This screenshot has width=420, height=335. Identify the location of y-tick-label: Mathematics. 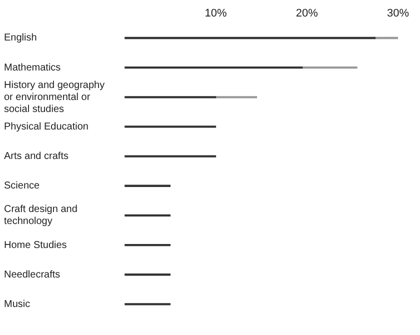
(32, 68).